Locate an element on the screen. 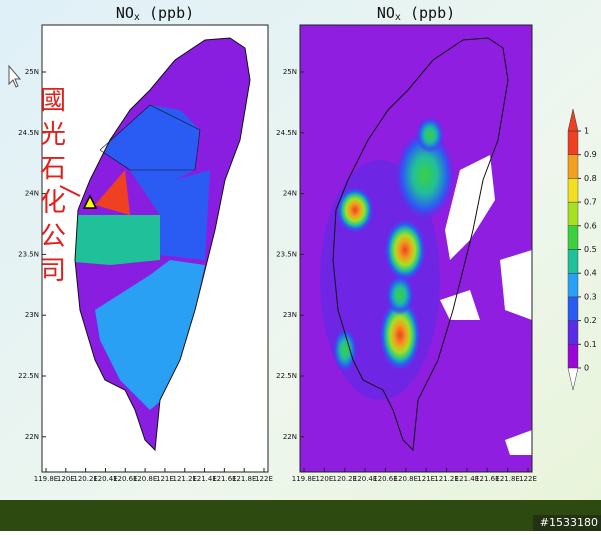 The height and width of the screenshot is (535, 601). colorbar-label: 0.8 is located at coordinates (590, 178).